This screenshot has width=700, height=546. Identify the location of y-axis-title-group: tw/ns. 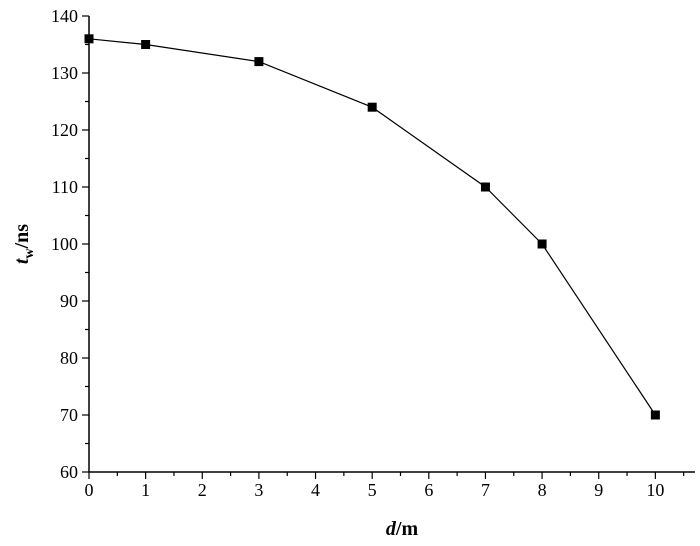
(24, 244).